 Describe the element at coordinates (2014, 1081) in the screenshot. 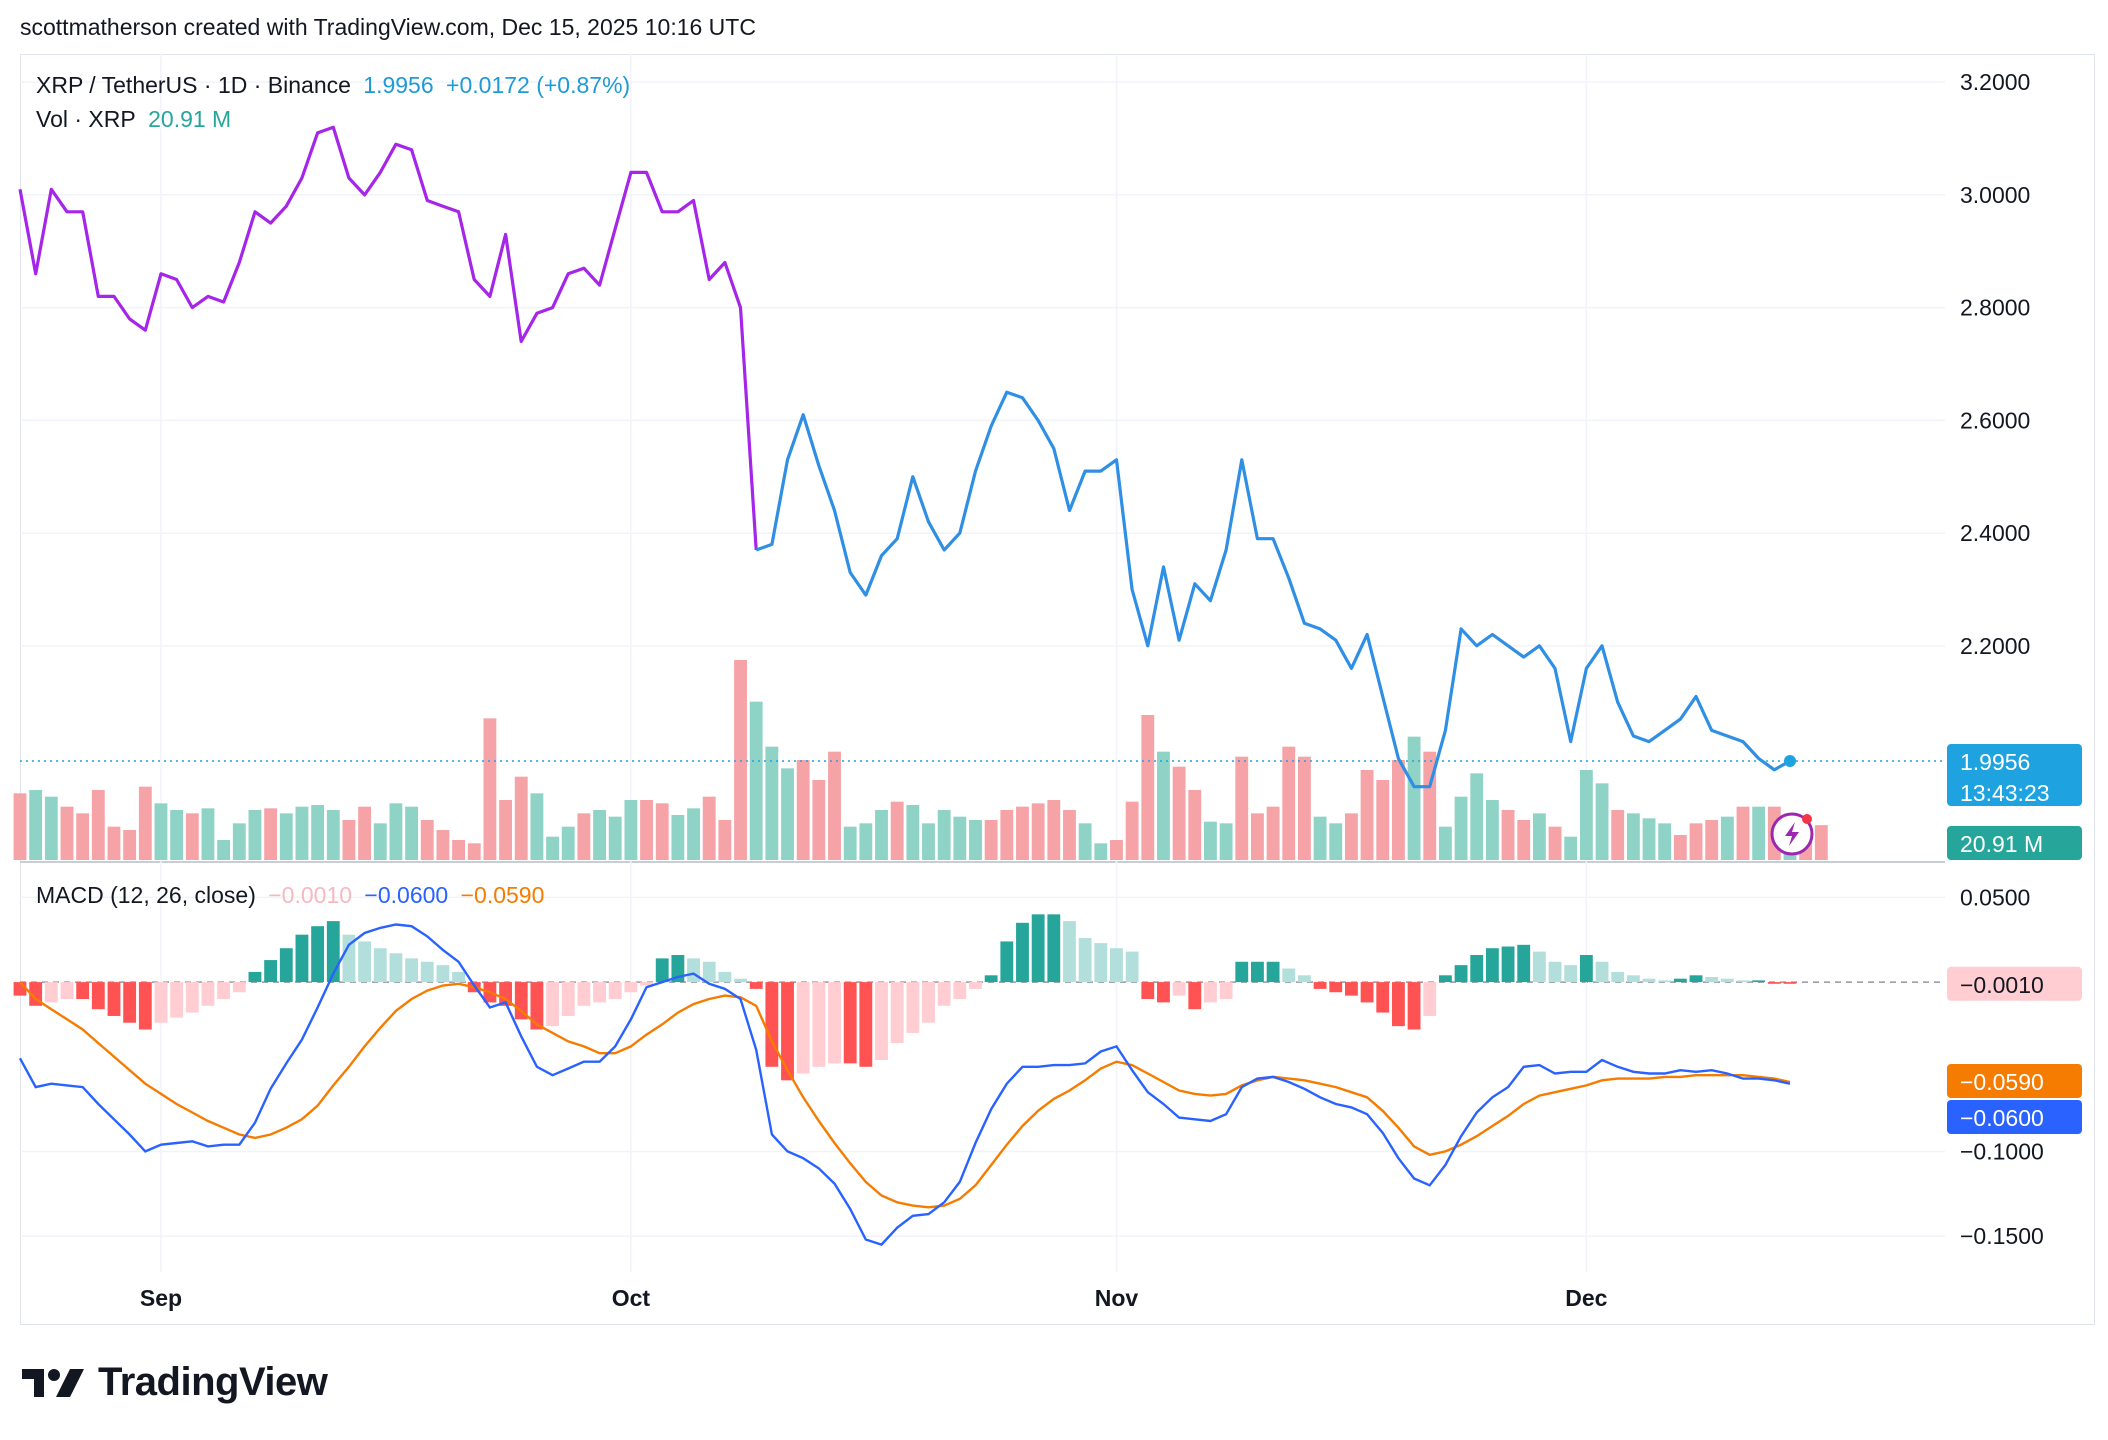

I see `signal-badge: −0.0590` at that location.